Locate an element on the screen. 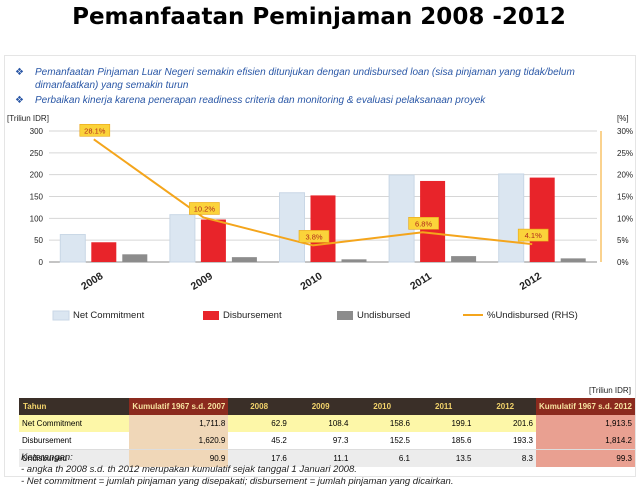 This screenshot has height=487, width=638. table-cell: 1,711.8 is located at coordinates (179, 423).